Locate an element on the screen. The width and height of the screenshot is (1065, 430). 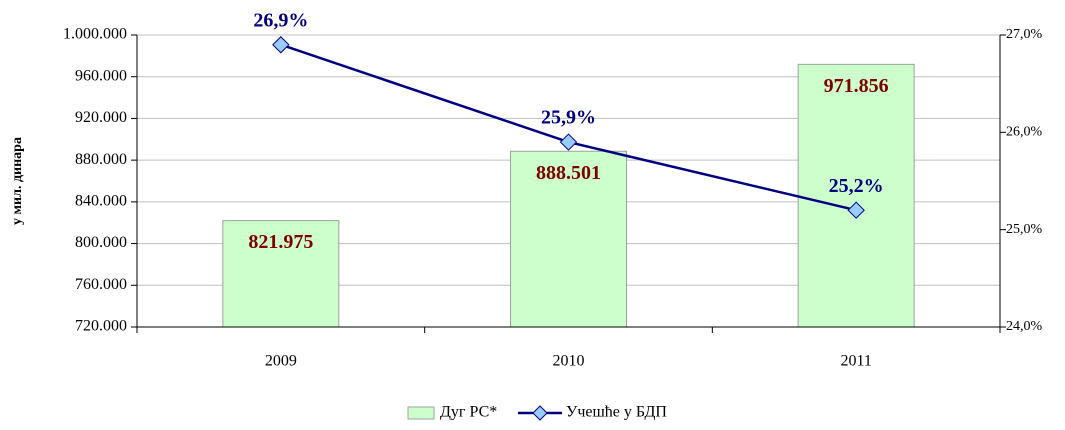
x-tick-label: 2010 is located at coordinates (569, 361).